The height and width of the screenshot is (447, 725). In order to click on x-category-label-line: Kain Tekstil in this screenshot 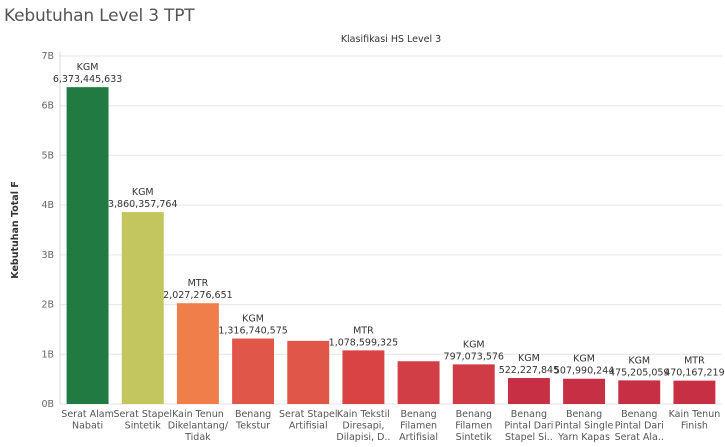, I will do `click(363, 414)`.